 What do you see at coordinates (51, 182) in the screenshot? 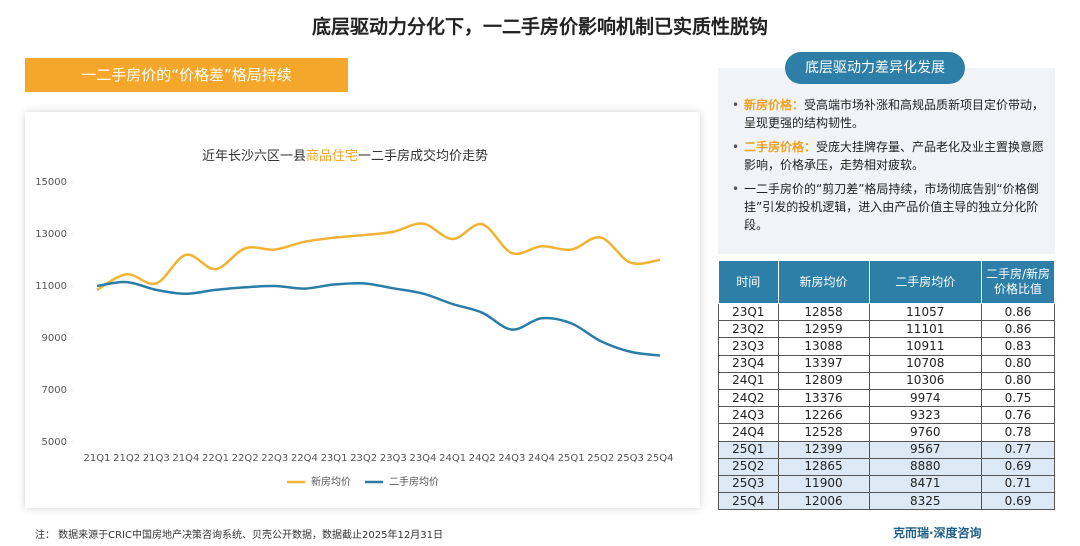
I see `y-tick-label: 15000` at bounding box center [51, 182].